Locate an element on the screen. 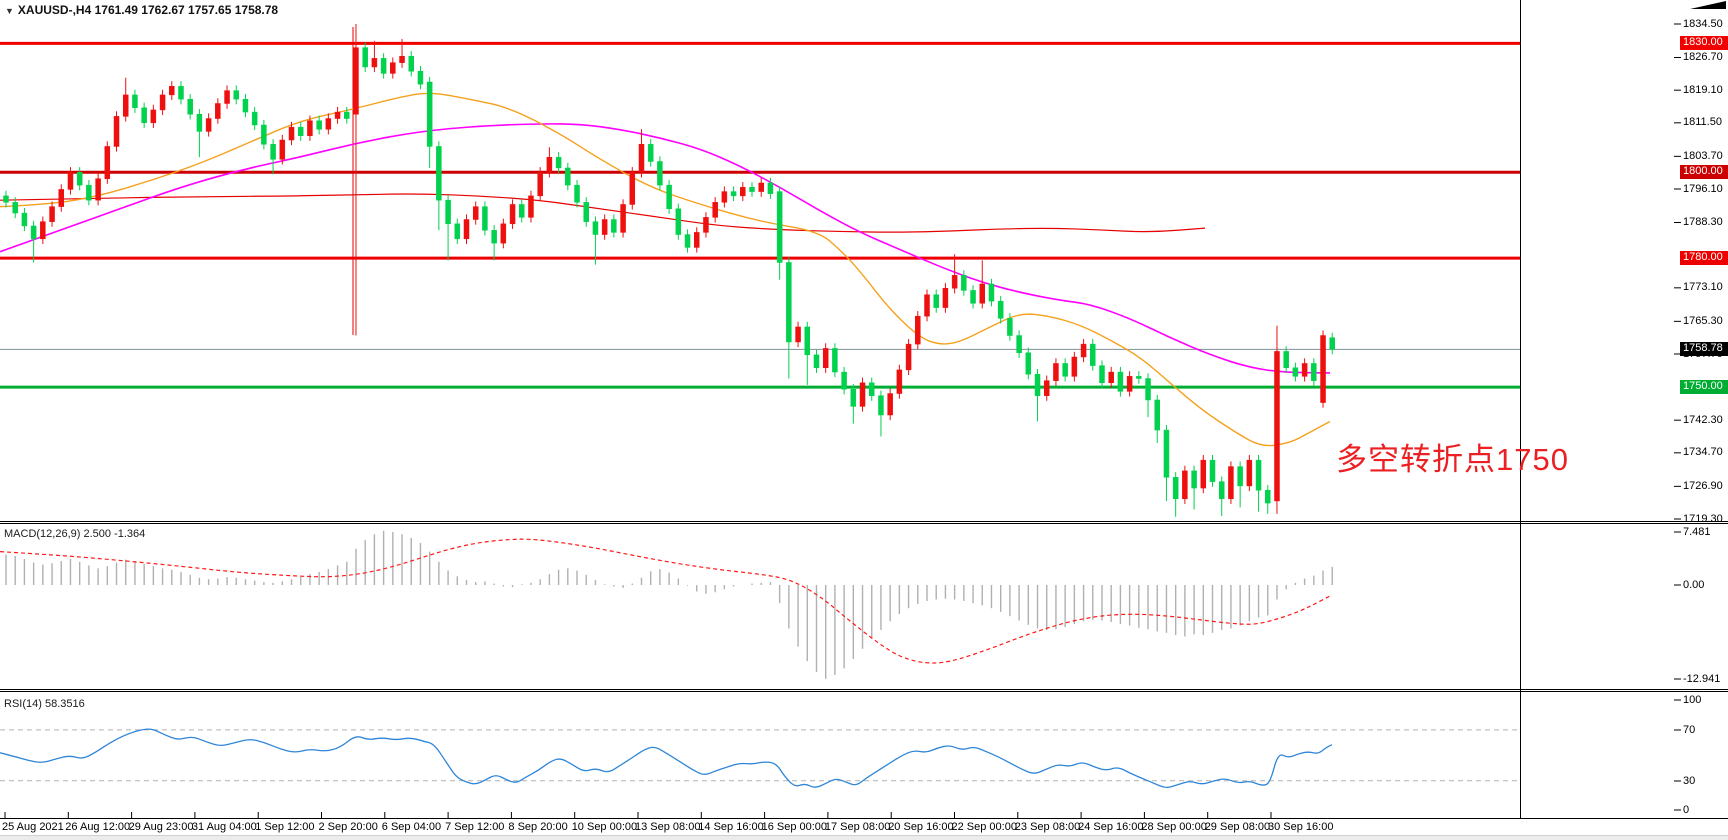 This screenshot has height=840, width=1728. price-label-1796.10: 1796.10 is located at coordinates (1703, 188).